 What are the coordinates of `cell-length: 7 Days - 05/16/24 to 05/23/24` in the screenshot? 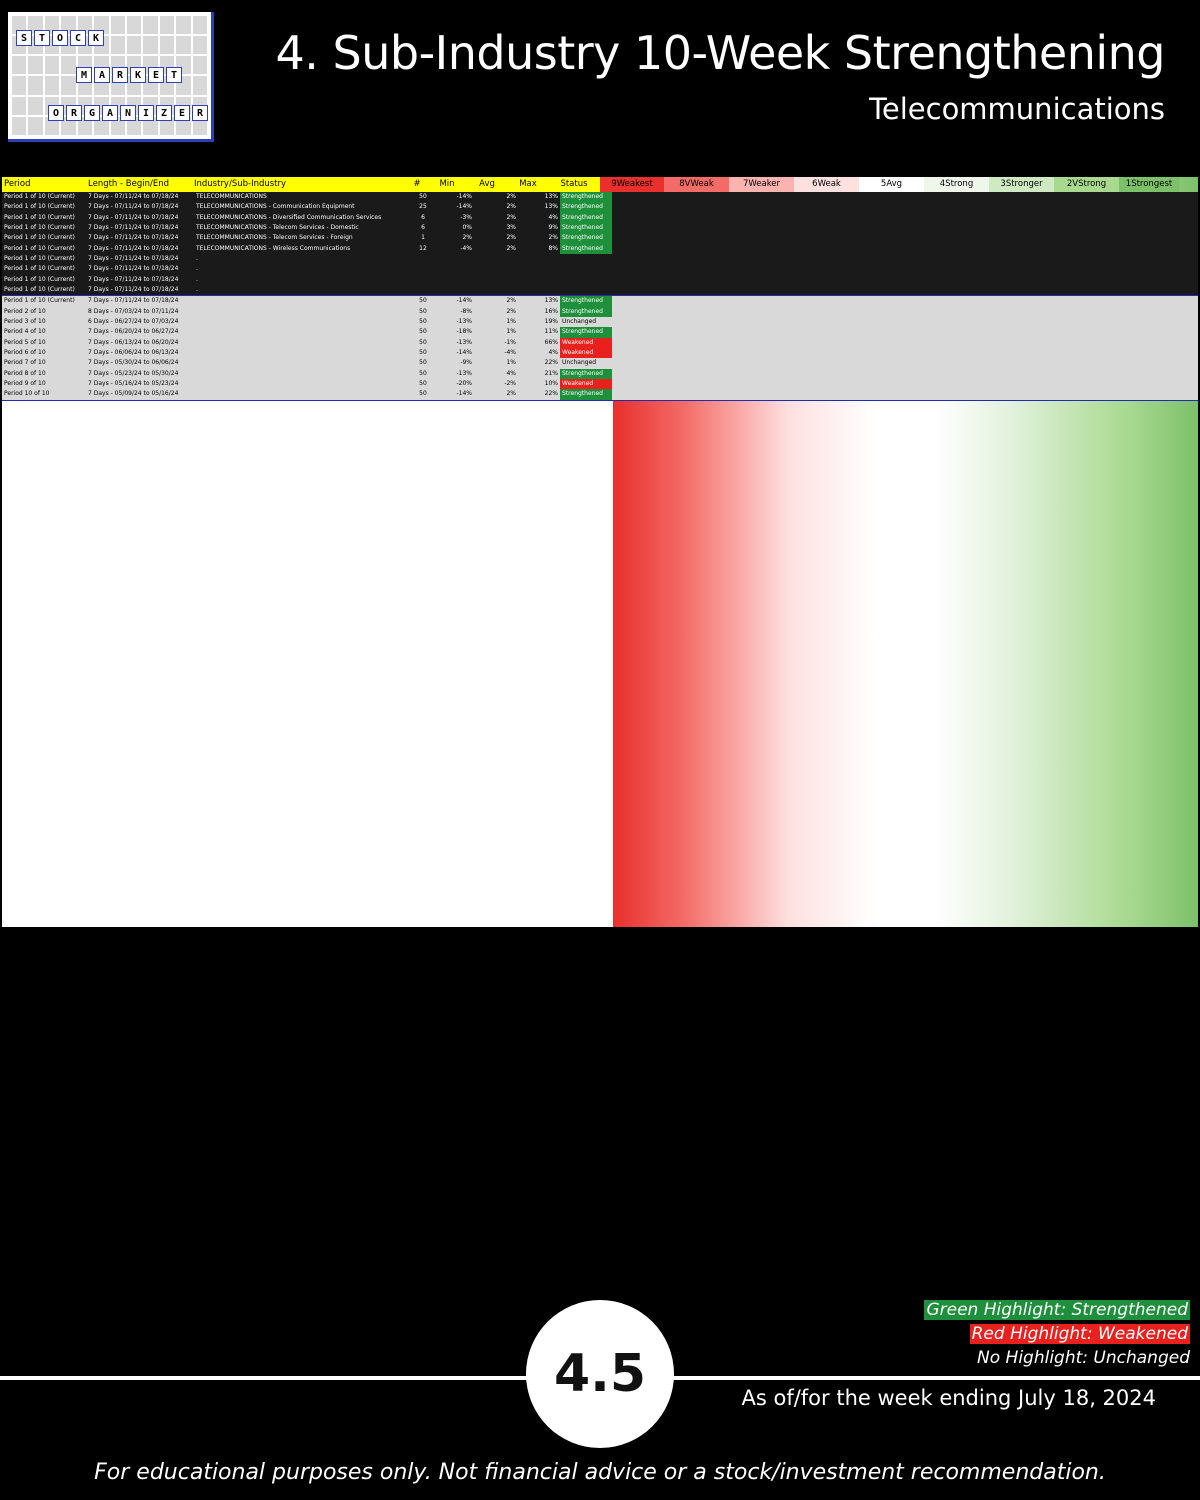 It's located at (133, 383).